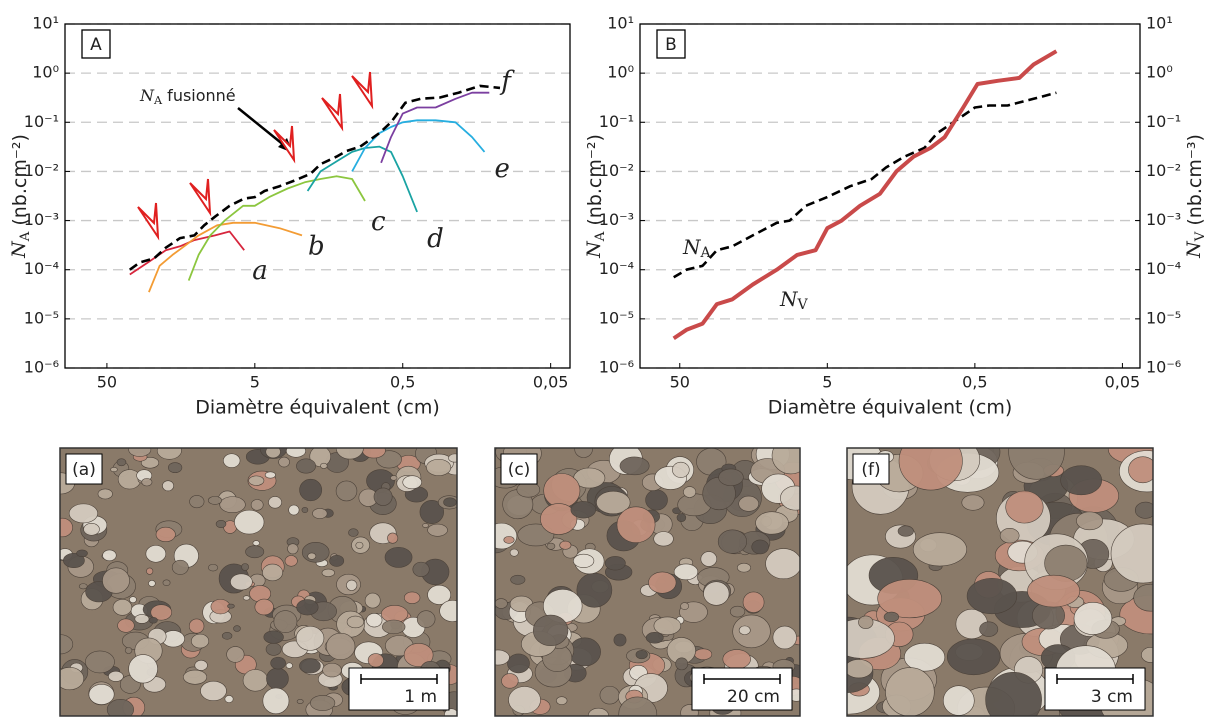 This screenshot has width=1208, height=718. Describe the element at coordinates (1095, 689) in the screenshot. I see `scale-box` at that location.